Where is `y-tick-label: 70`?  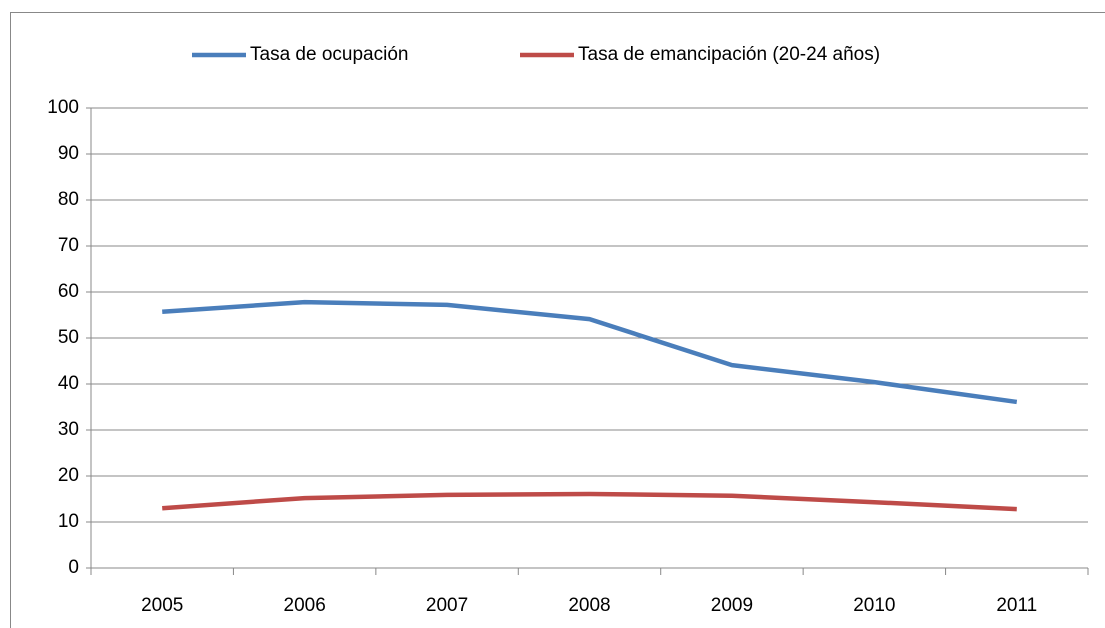 y-tick-label: 70 is located at coordinates (68, 245).